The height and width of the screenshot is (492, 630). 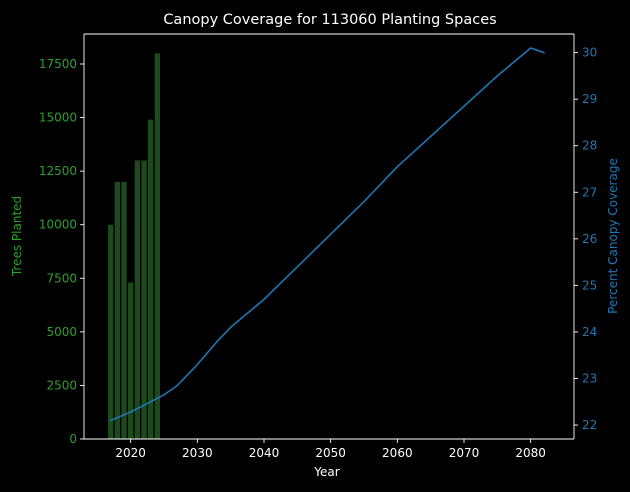 What do you see at coordinates (589, 99) in the screenshot?
I see `y-right-tick-label-29: 29` at bounding box center [589, 99].